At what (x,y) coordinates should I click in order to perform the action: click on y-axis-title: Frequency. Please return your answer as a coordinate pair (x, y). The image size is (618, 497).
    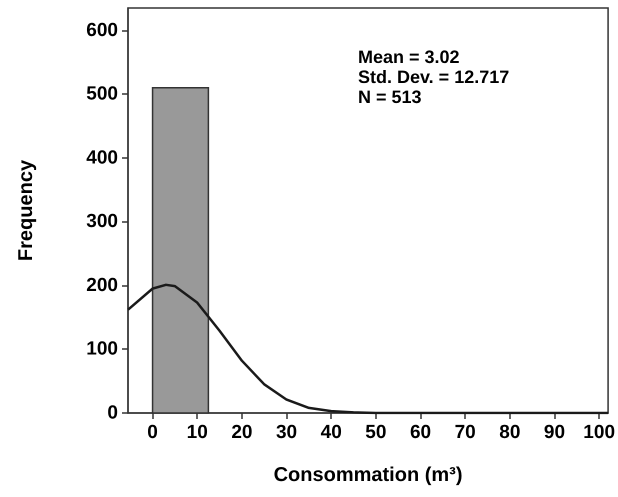
    Looking at the image, I should click on (26, 210).